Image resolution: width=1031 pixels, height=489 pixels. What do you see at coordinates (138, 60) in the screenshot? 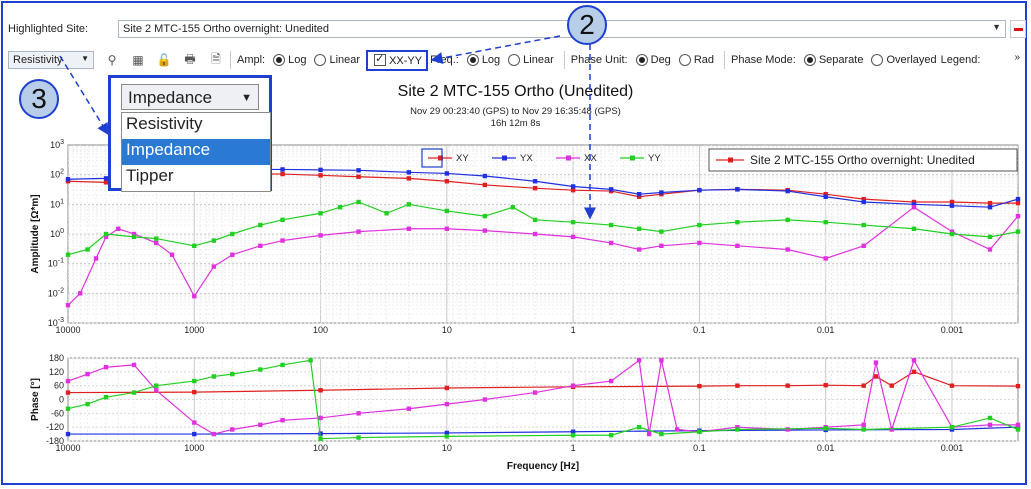
I see `grid-icon: ▦` at bounding box center [138, 60].